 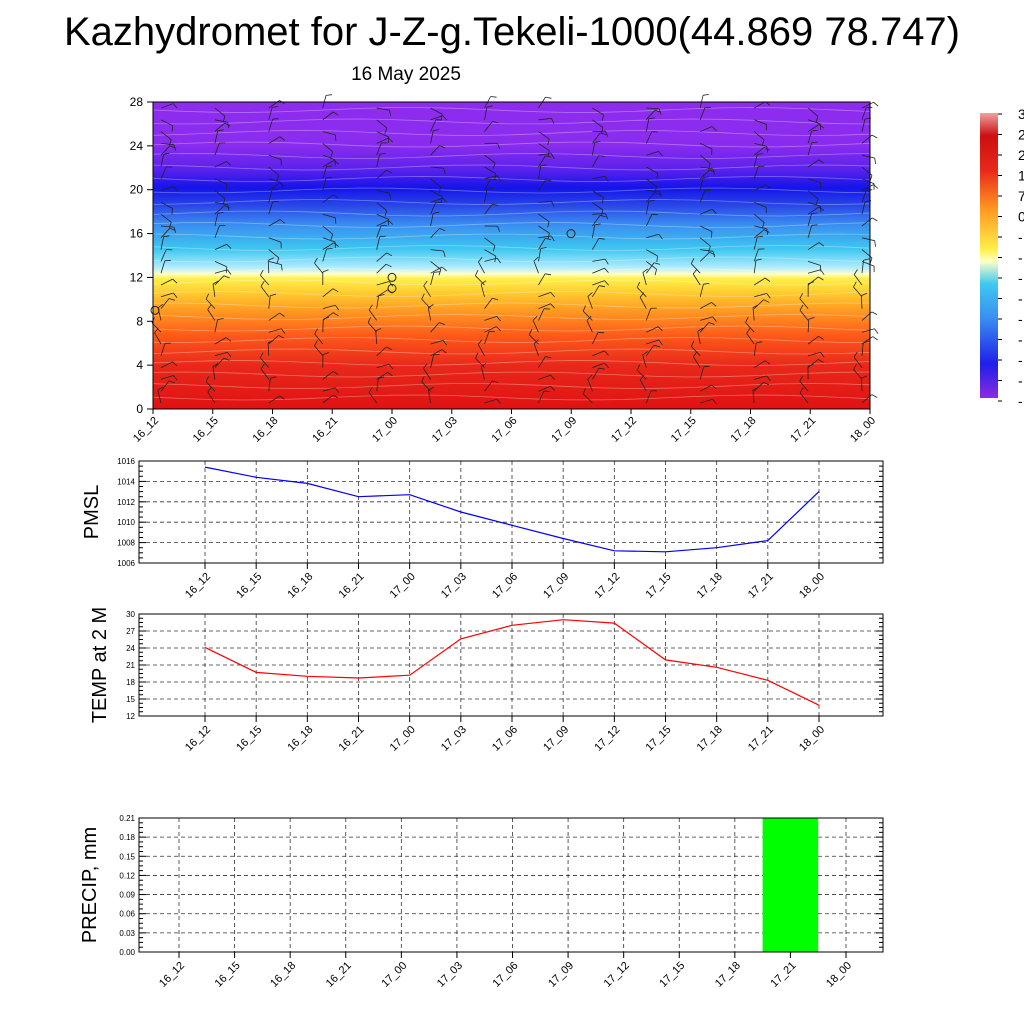 I want to click on isotherm-line, so click(x=511, y=282).